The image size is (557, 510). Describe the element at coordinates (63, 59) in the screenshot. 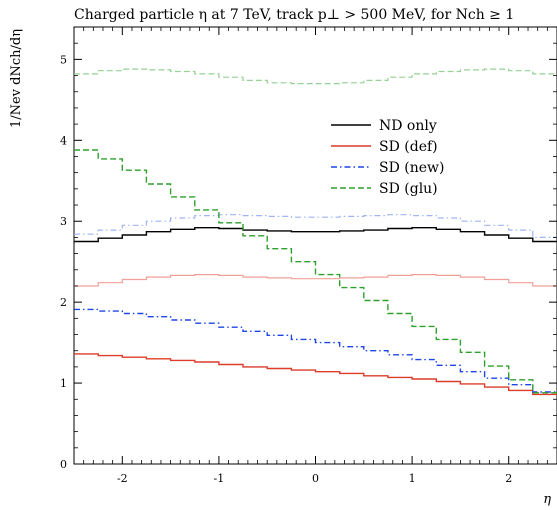

I see `y-tick-label: 5` at that location.